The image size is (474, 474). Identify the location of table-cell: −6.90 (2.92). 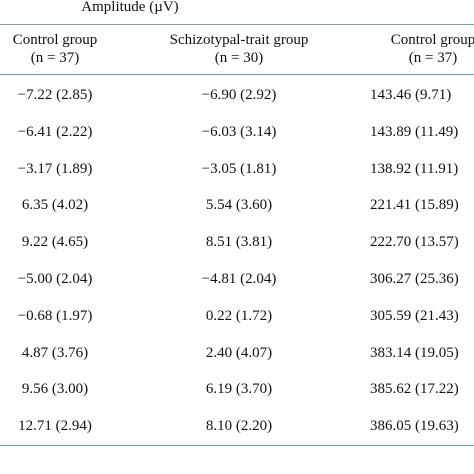
(239, 95).